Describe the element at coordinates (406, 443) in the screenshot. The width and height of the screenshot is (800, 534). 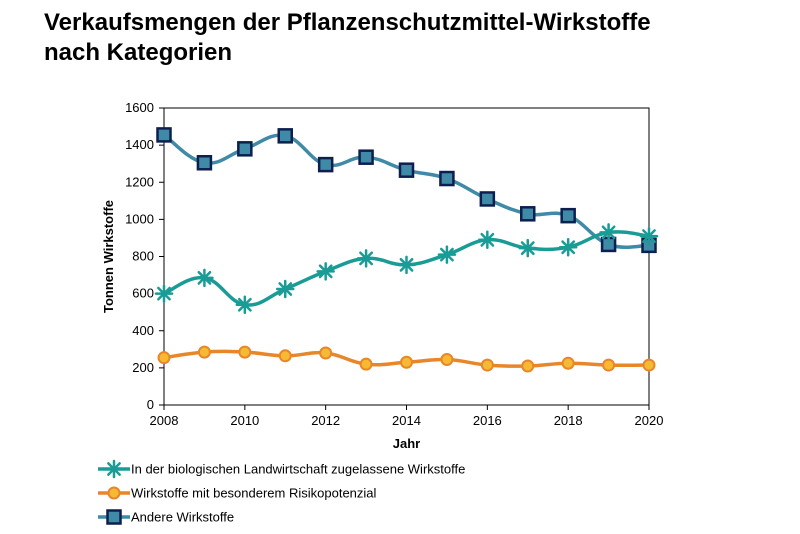
I see `x-axis-label: Jahr` at that location.